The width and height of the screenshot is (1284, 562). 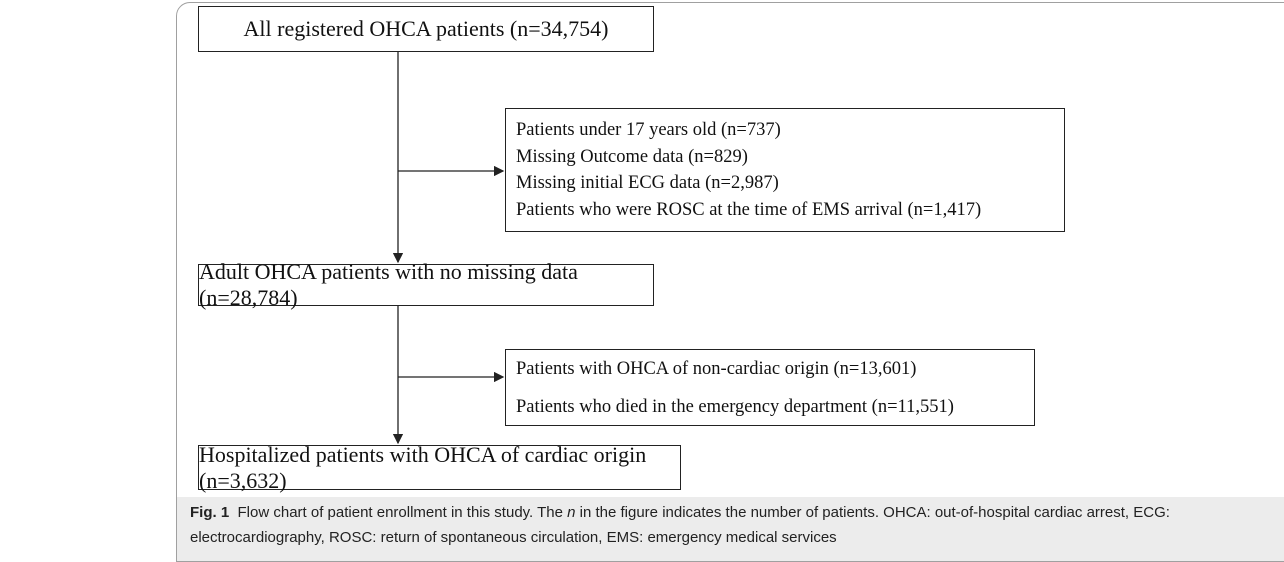 I want to click on caption-italic: n, so click(x=571, y=512).